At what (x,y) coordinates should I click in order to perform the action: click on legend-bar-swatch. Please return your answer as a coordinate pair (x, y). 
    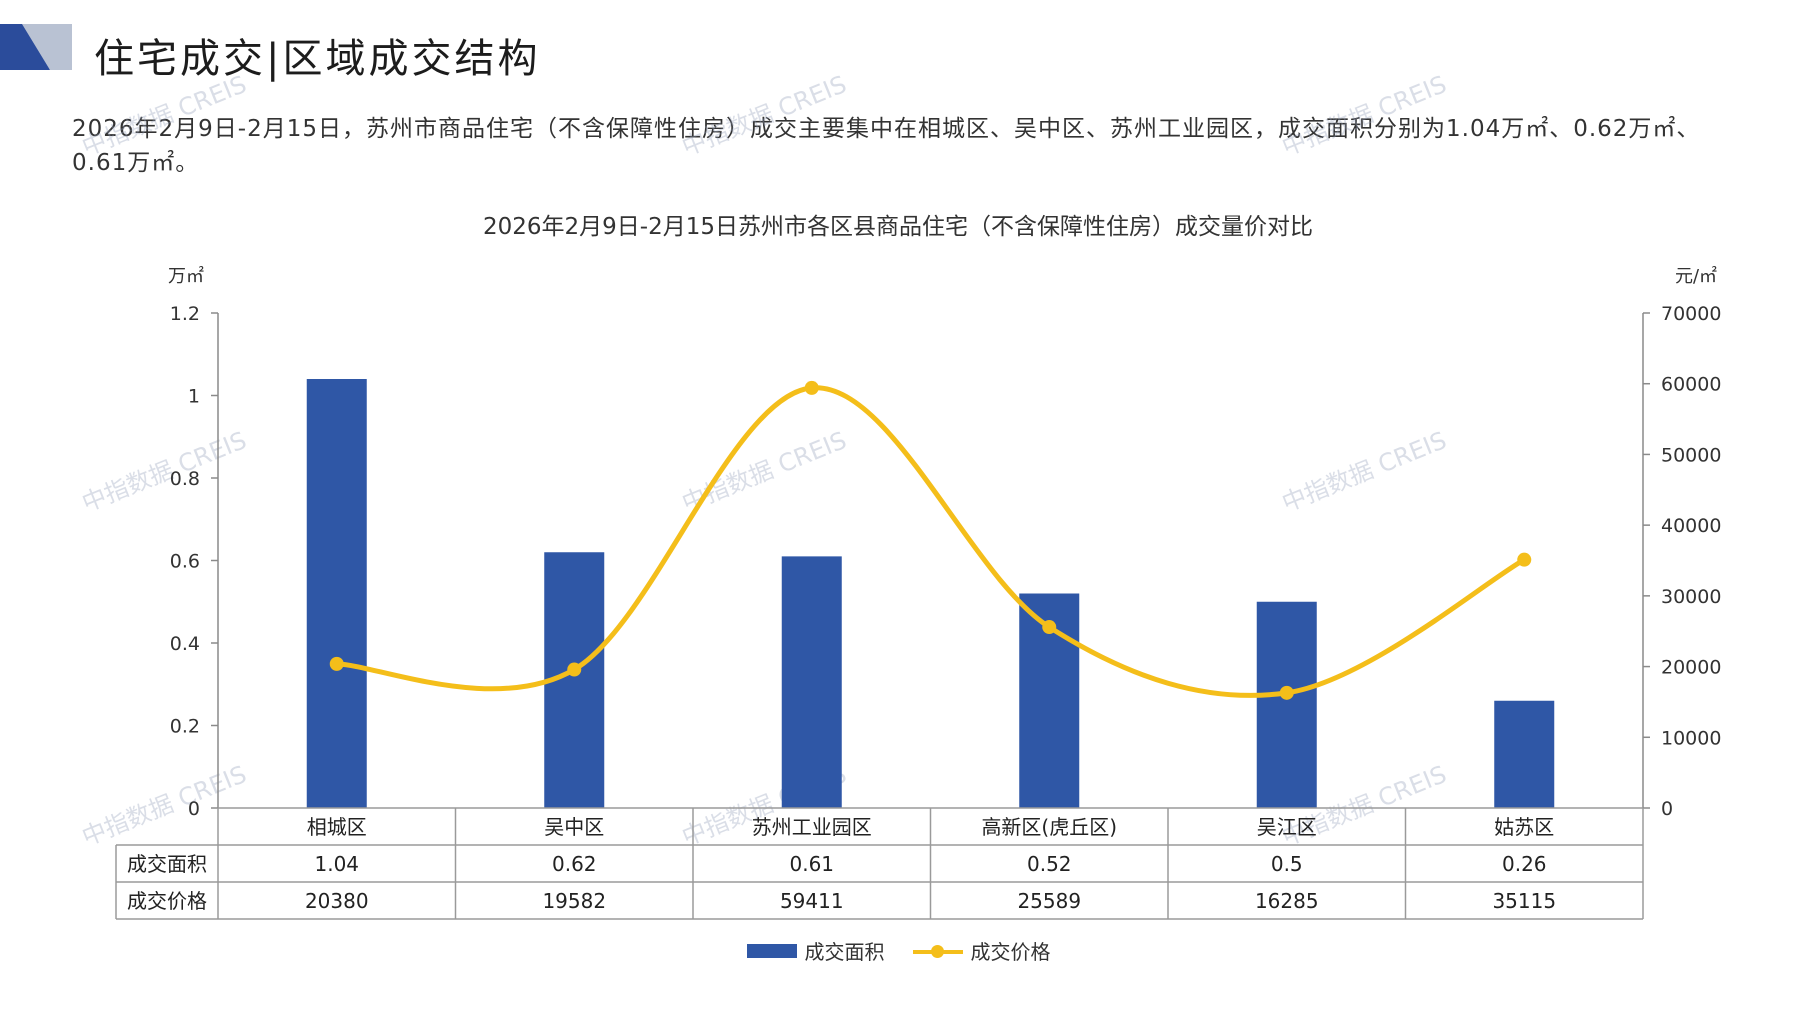
    Looking at the image, I should click on (771, 950).